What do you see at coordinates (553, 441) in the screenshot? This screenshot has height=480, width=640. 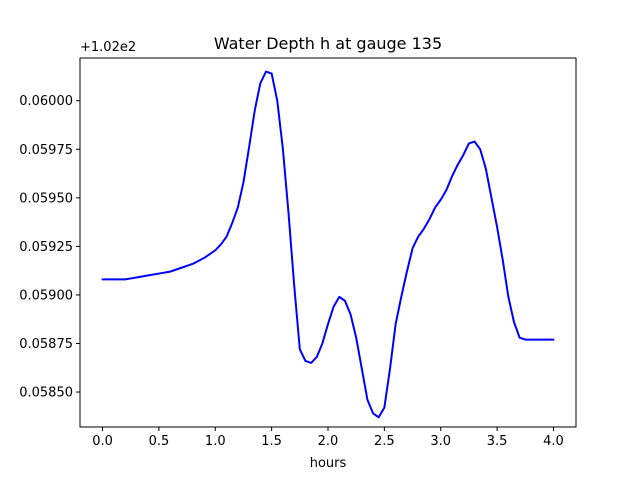 I see `x-tick-label: 4.0` at bounding box center [553, 441].